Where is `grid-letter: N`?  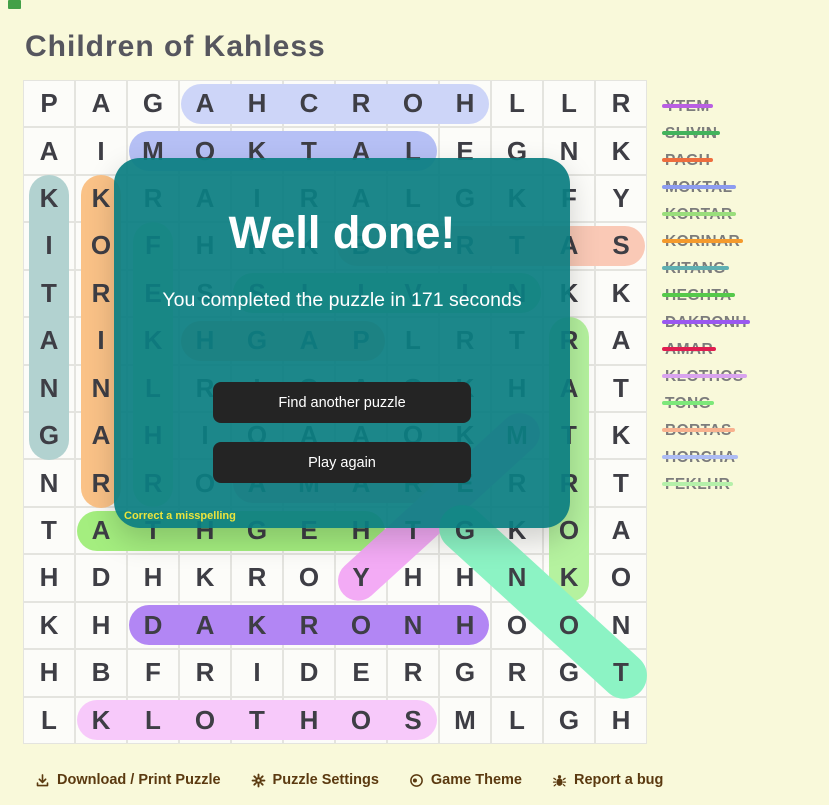
grid-letter: N is located at coordinates (569, 150).